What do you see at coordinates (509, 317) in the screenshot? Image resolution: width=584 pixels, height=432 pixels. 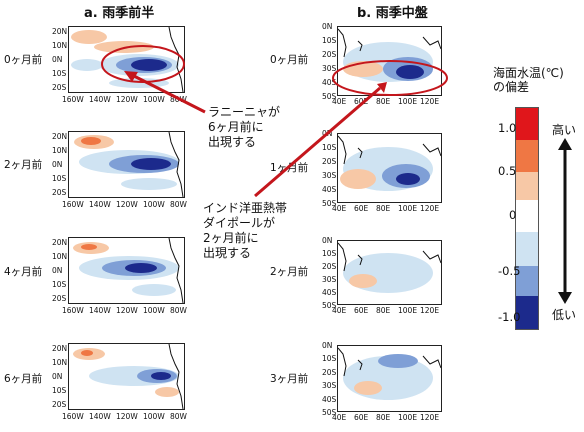 I see `legend-value-neg-1: -1.0` at bounding box center [509, 317].